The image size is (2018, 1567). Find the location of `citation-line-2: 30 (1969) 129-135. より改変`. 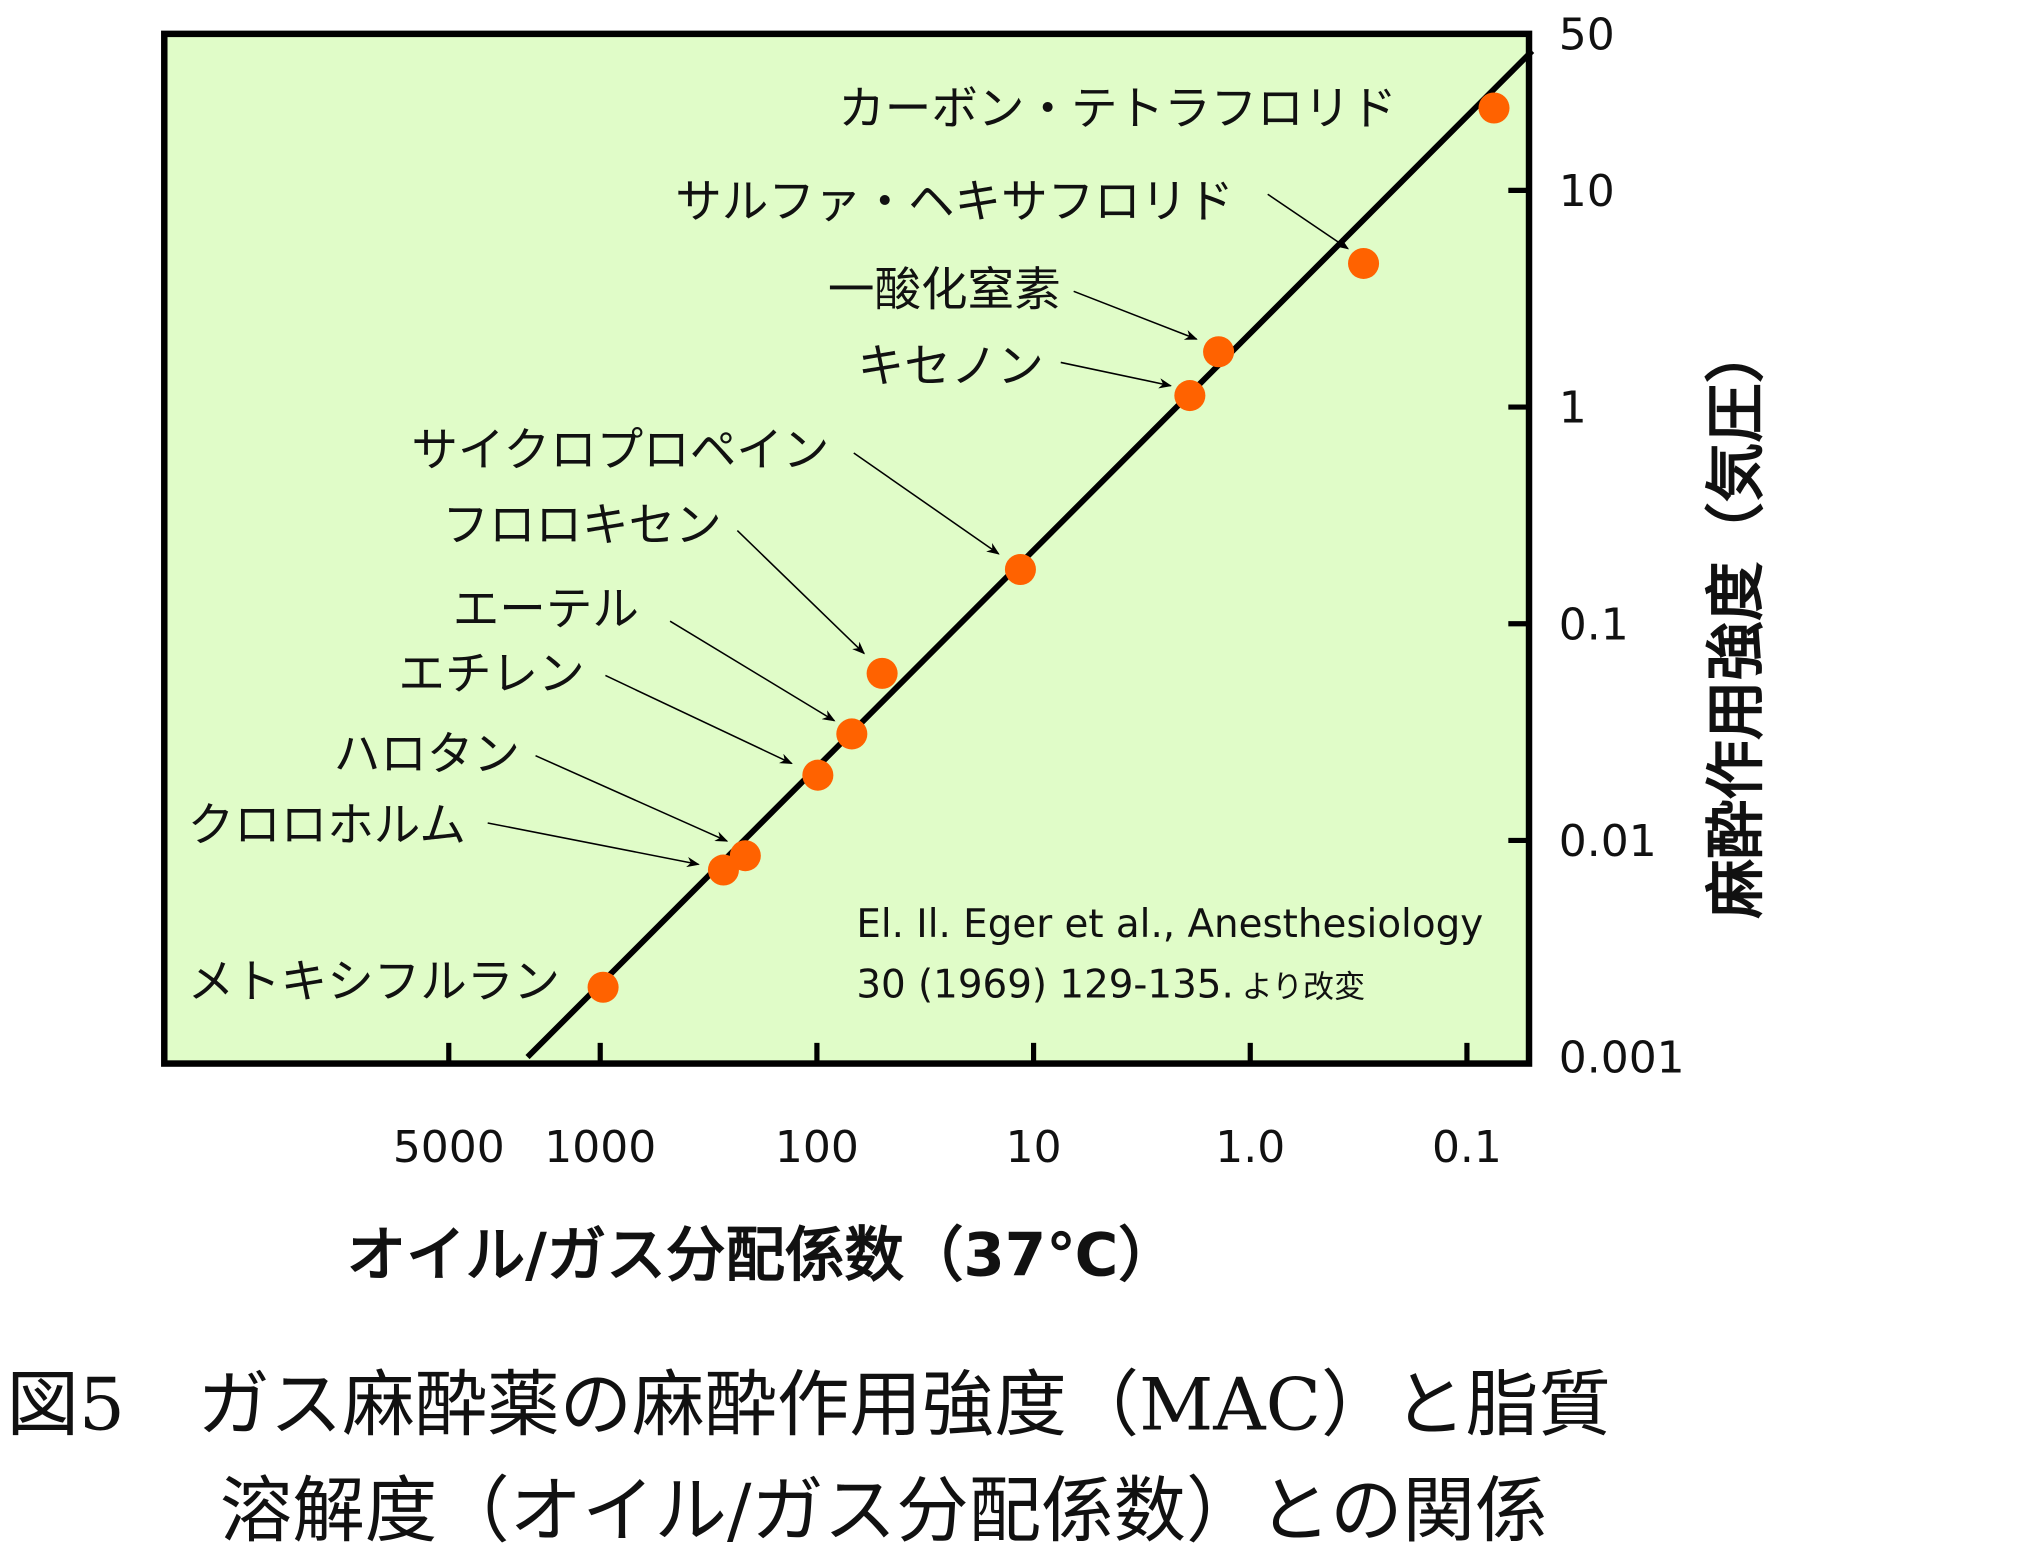

citation-line-2: 30 (1969) 129-135. より改変 is located at coordinates (1110, 985).